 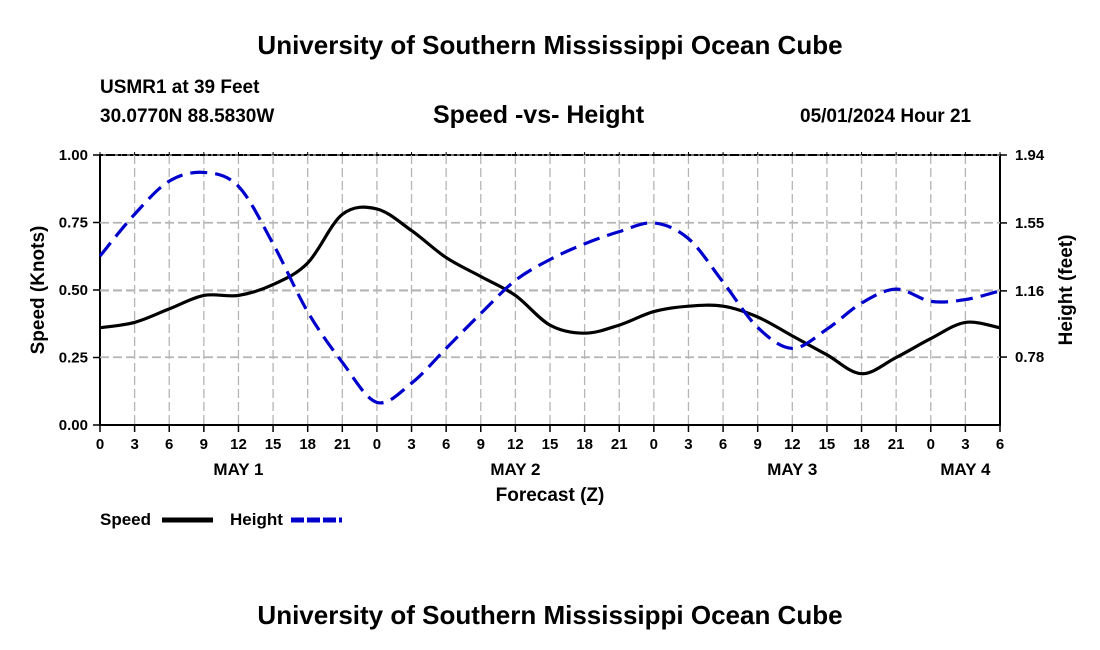 I want to click on day-label: MAY 1, so click(x=238, y=469).